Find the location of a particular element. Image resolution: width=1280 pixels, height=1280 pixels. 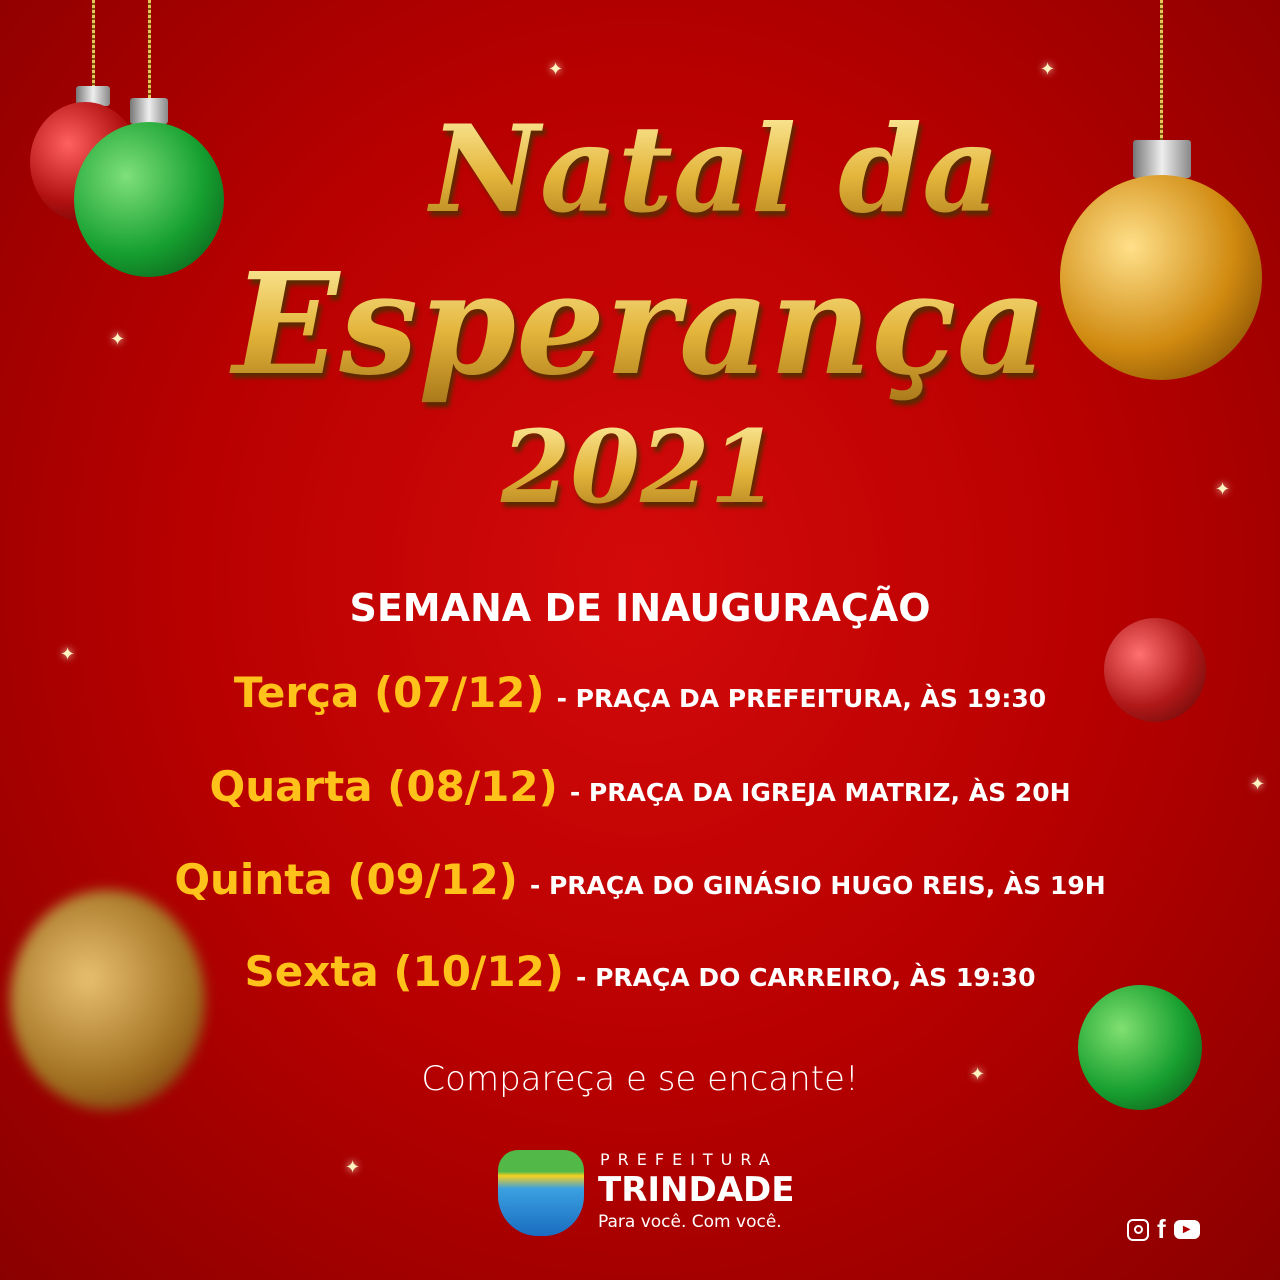

logo-slogan: Para você. Com você. is located at coordinates (690, 1222).